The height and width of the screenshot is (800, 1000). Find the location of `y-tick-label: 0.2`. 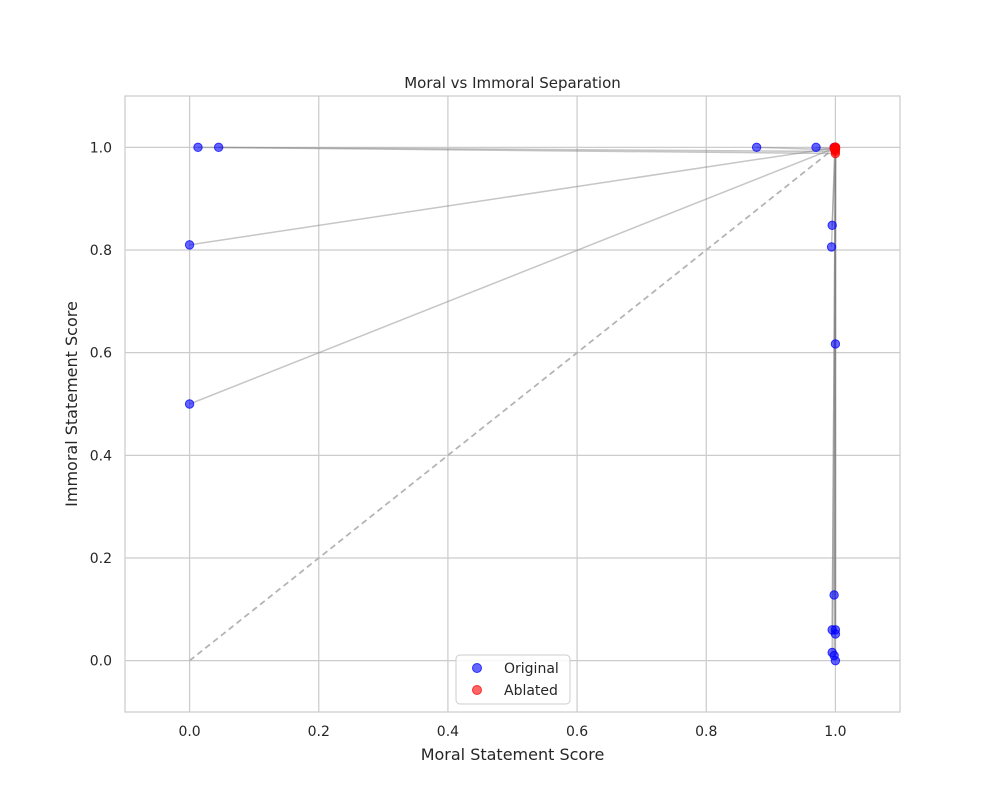

y-tick-label: 0.2 is located at coordinates (101, 559).